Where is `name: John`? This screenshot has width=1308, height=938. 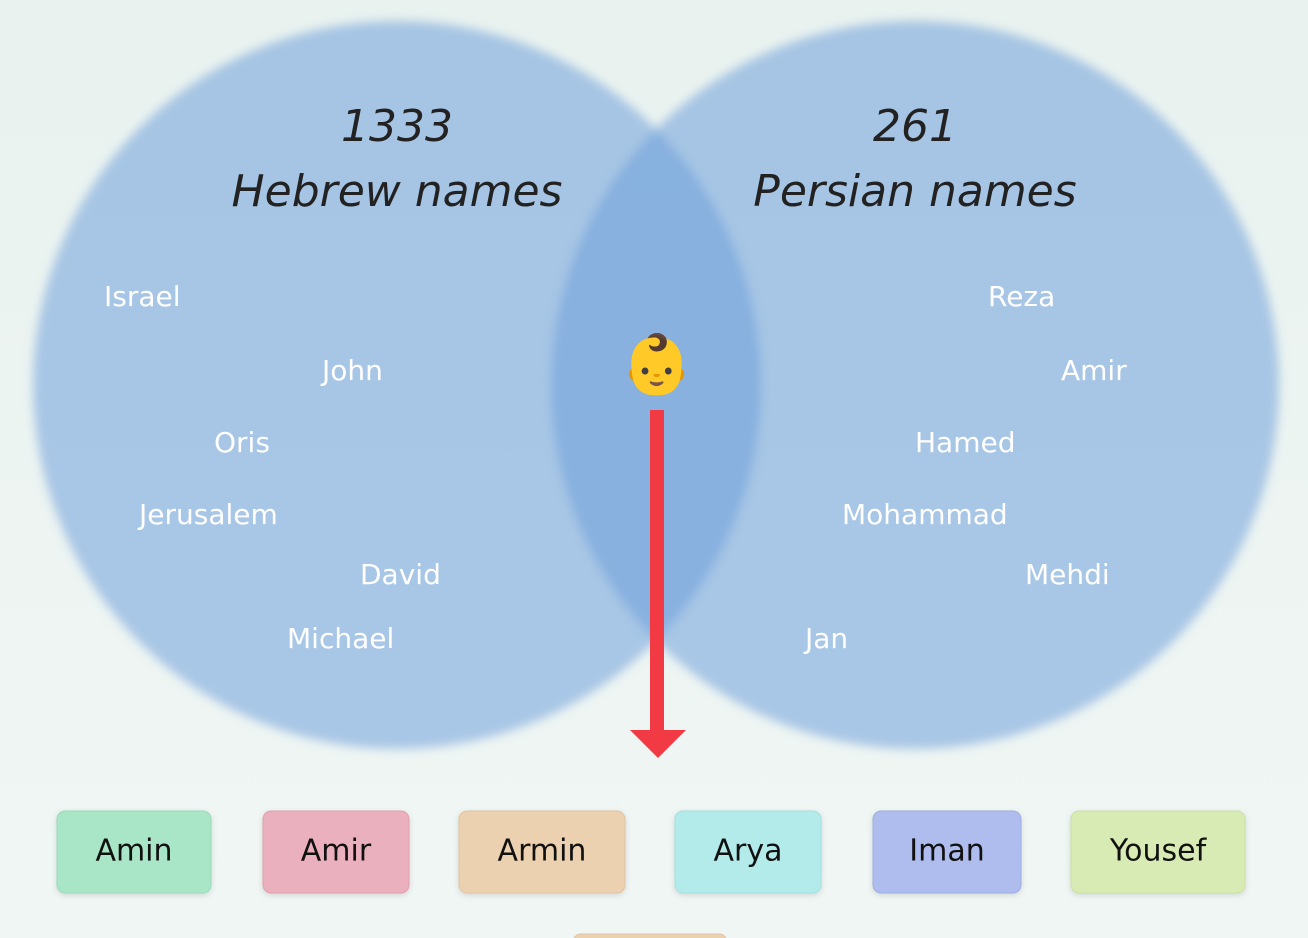
name: John is located at coordinates (351, 370).